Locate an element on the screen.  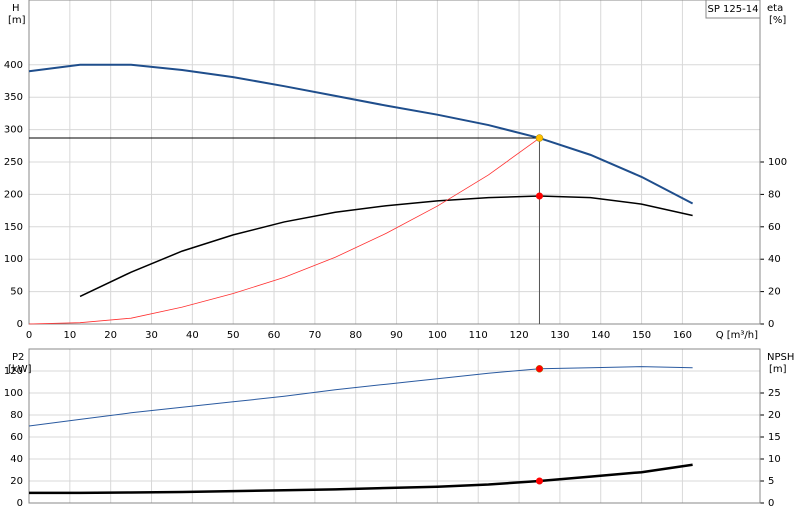
y2-axis-unit: [%] is located at coordinates (777, 20).